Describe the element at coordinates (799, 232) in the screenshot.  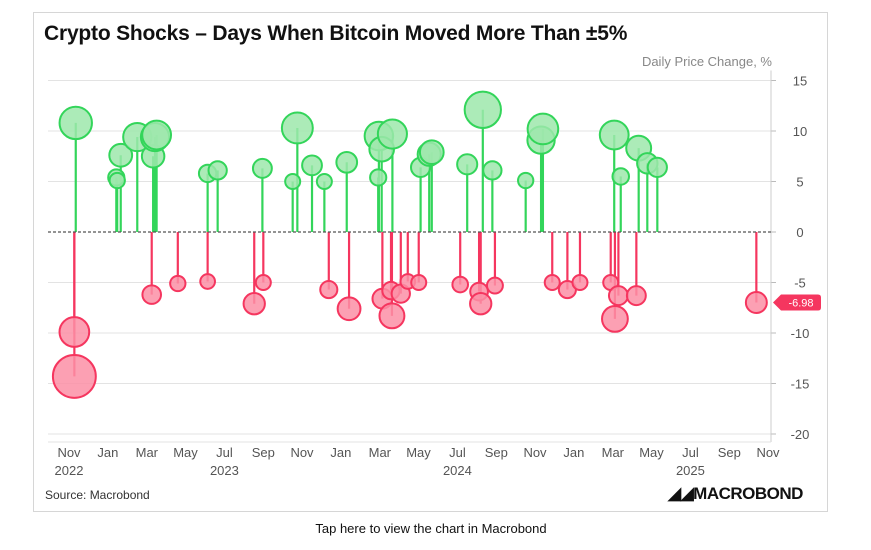
I see `y-tick-label: 0` at that location.